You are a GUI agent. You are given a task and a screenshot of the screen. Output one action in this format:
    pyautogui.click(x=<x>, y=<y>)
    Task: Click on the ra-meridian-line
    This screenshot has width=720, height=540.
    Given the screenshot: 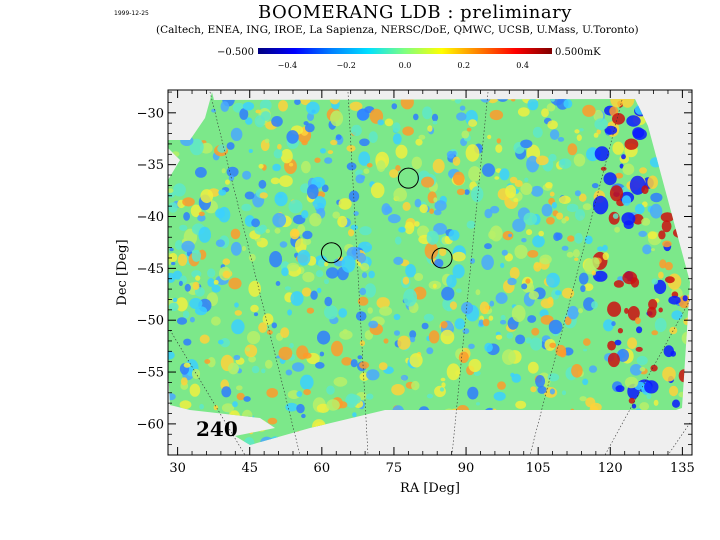 What is the action you would take?
    pyautogui.click(x=358, y=273)
    